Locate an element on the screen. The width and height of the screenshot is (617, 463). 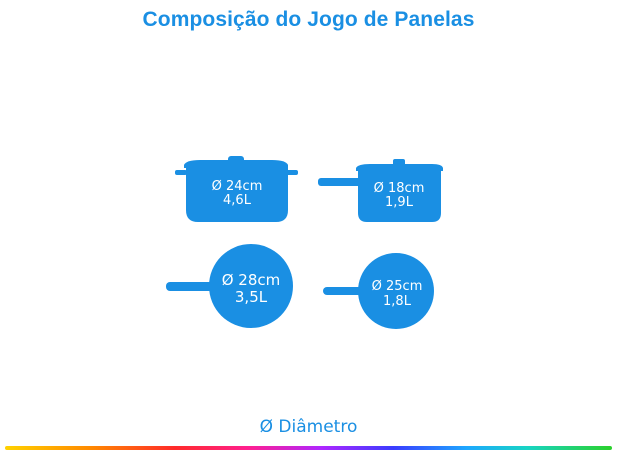
frying-pan-small-icon: Ø 25cm 1,8L is located at coordinates (378, 291).